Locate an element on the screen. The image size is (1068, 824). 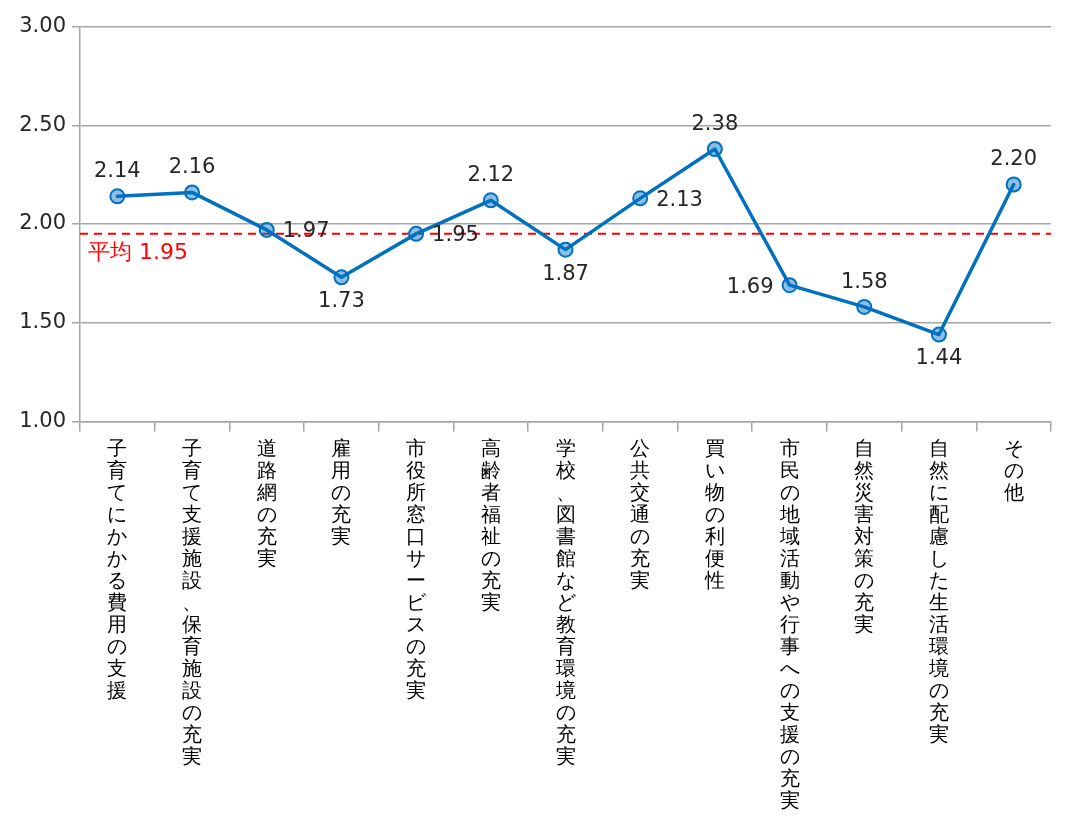
category-label: 市役所窓口サービスの充実 is located at coordinates (416, 569).